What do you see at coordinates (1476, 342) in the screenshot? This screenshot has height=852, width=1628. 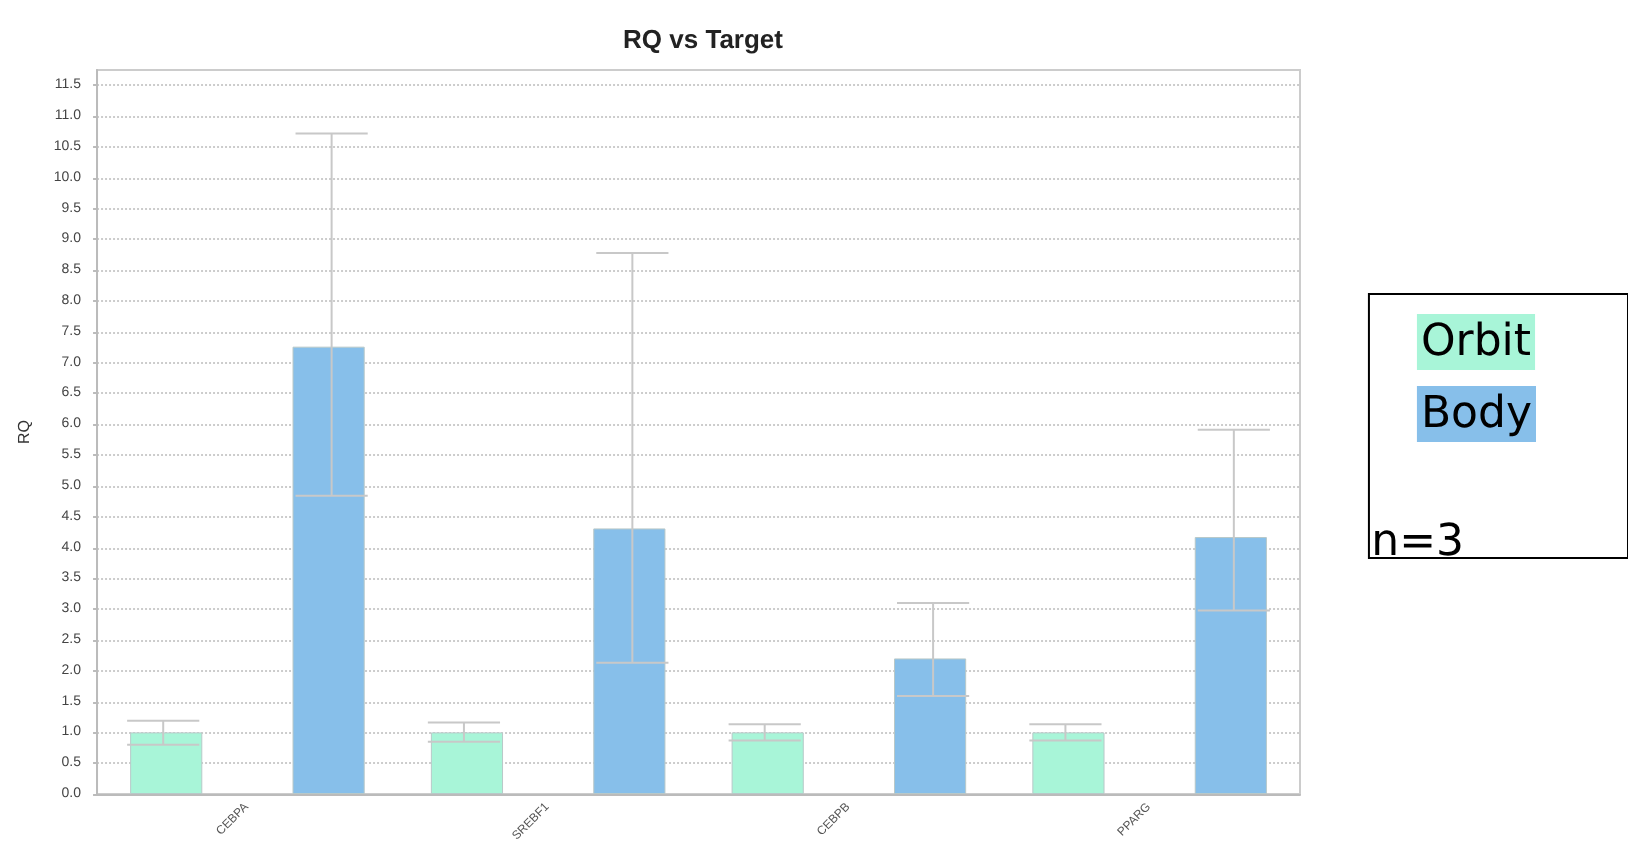 I see `text: Orbit` at bounding box center [1476, 342].